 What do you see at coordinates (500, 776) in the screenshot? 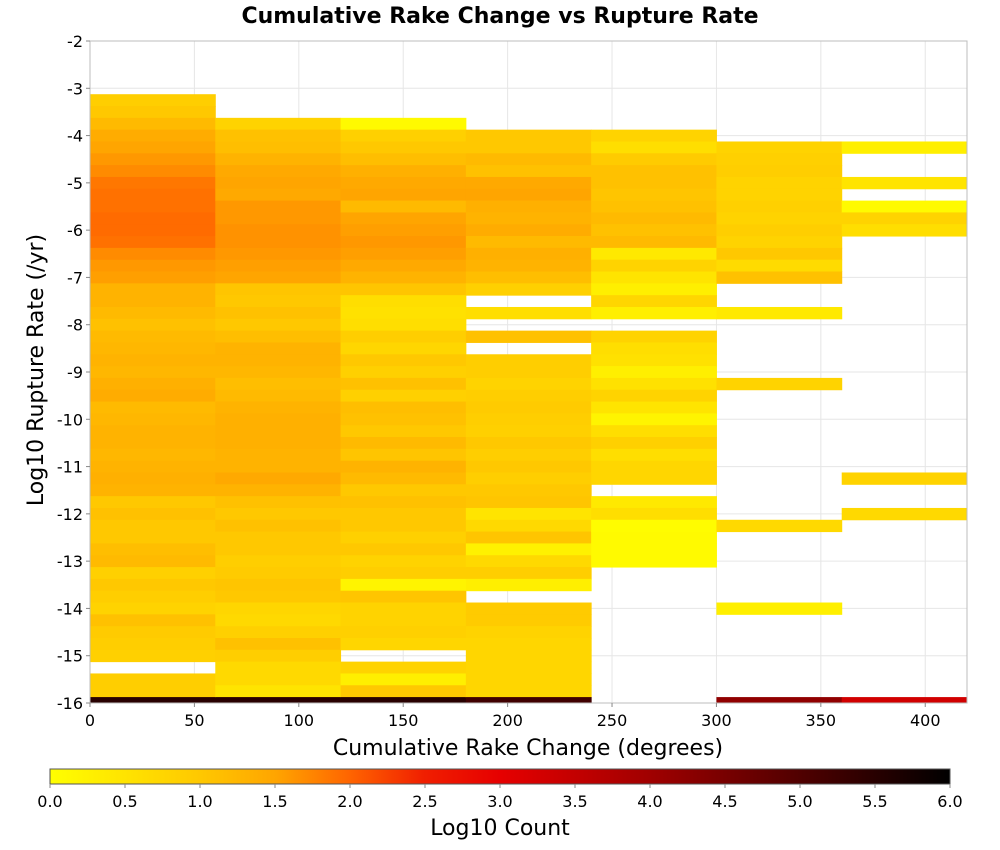
I see `colorbar` at bounding box center [500, 776].